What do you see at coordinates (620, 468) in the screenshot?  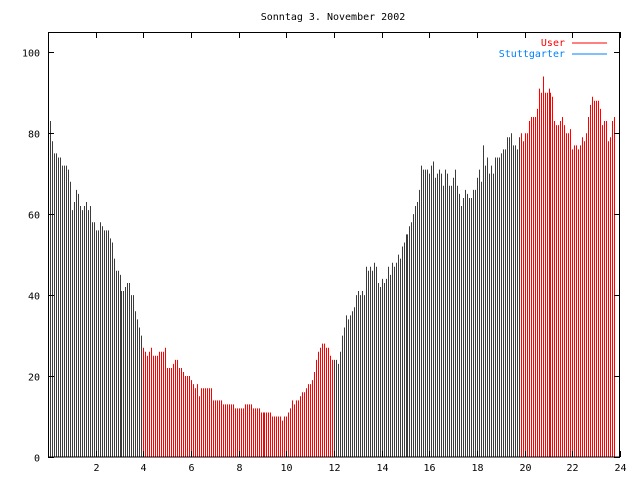 I see `x-tick-label: 24` at bounding box center [620, 468].